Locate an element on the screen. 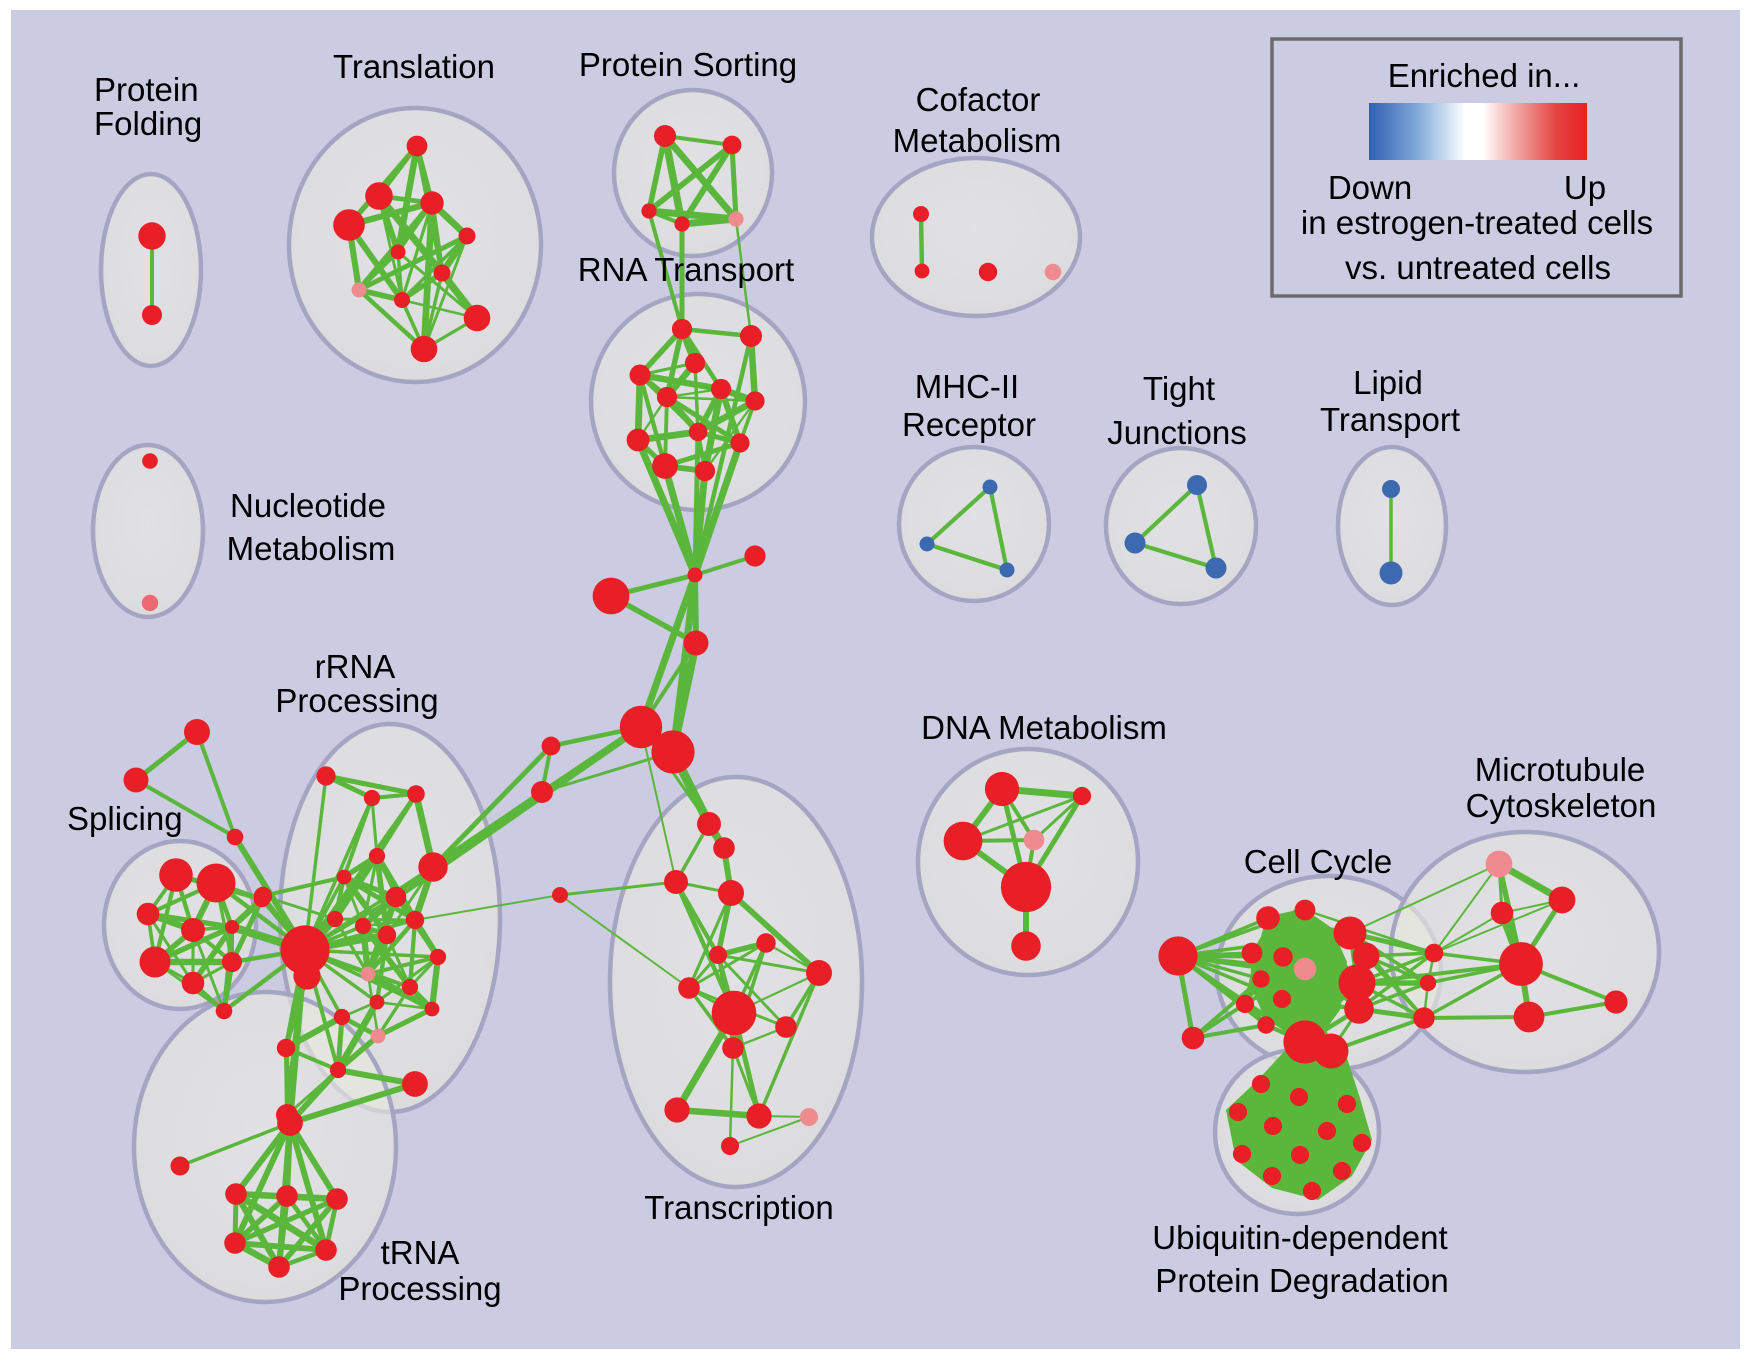 The width and height of the screenshot is (1750, 1365). svg-text: Splicing is located at coordinates (125, 818).